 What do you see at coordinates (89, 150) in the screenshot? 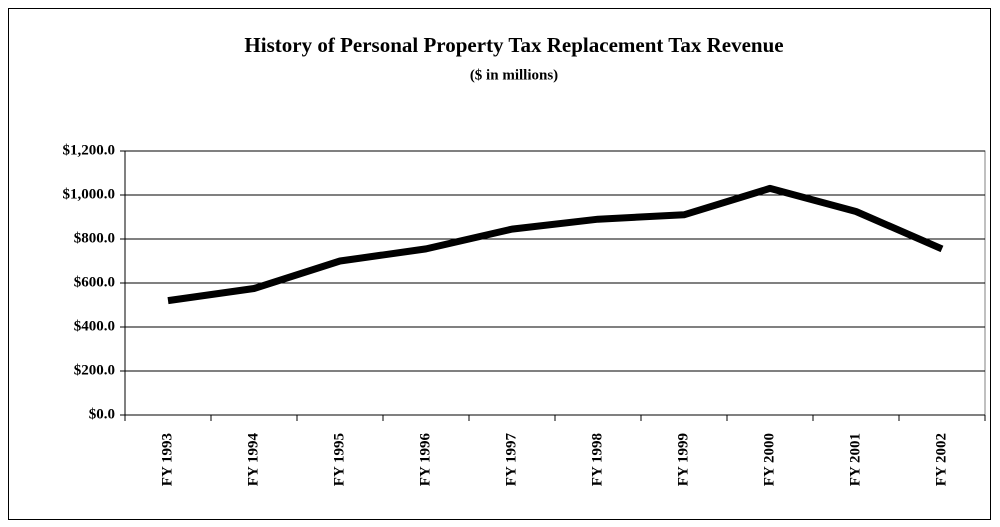
I see `y-tick-label: $1,200.0` at bounding box center [89, 150].